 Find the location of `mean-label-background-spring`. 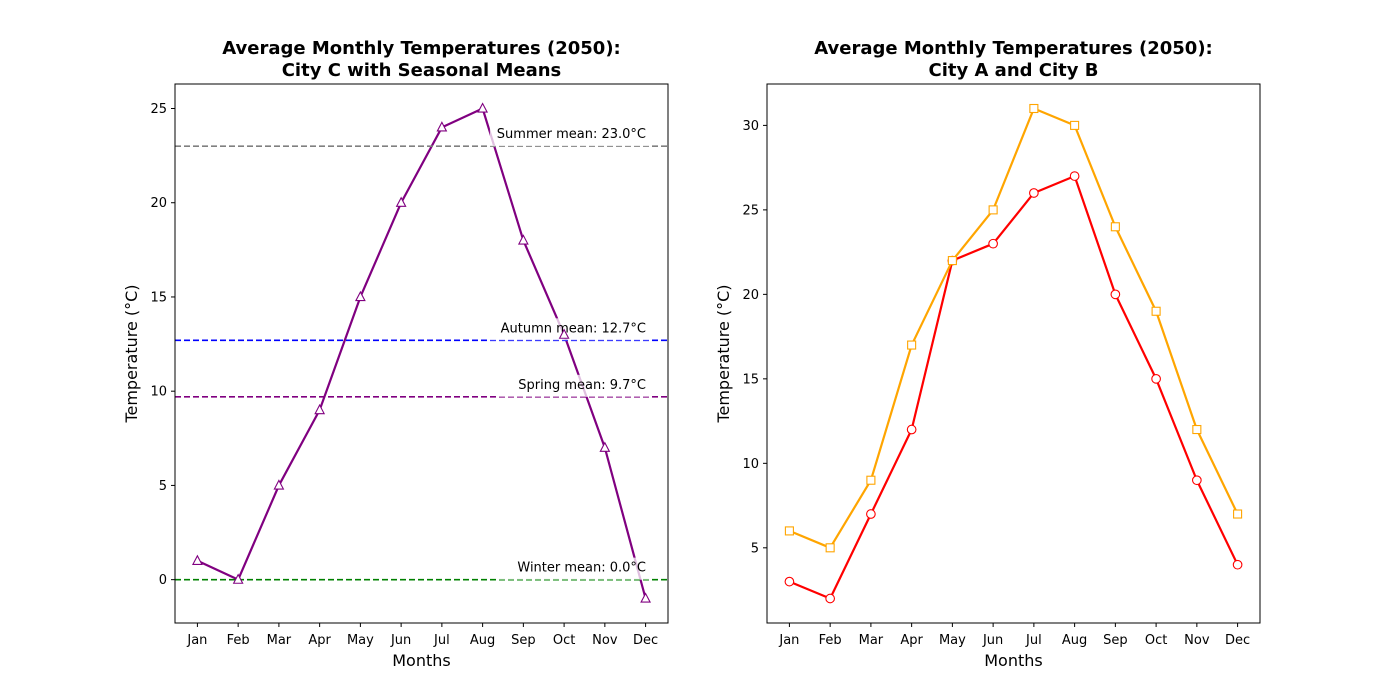

mean-label-background-spring is located at coordinates (573, 385).